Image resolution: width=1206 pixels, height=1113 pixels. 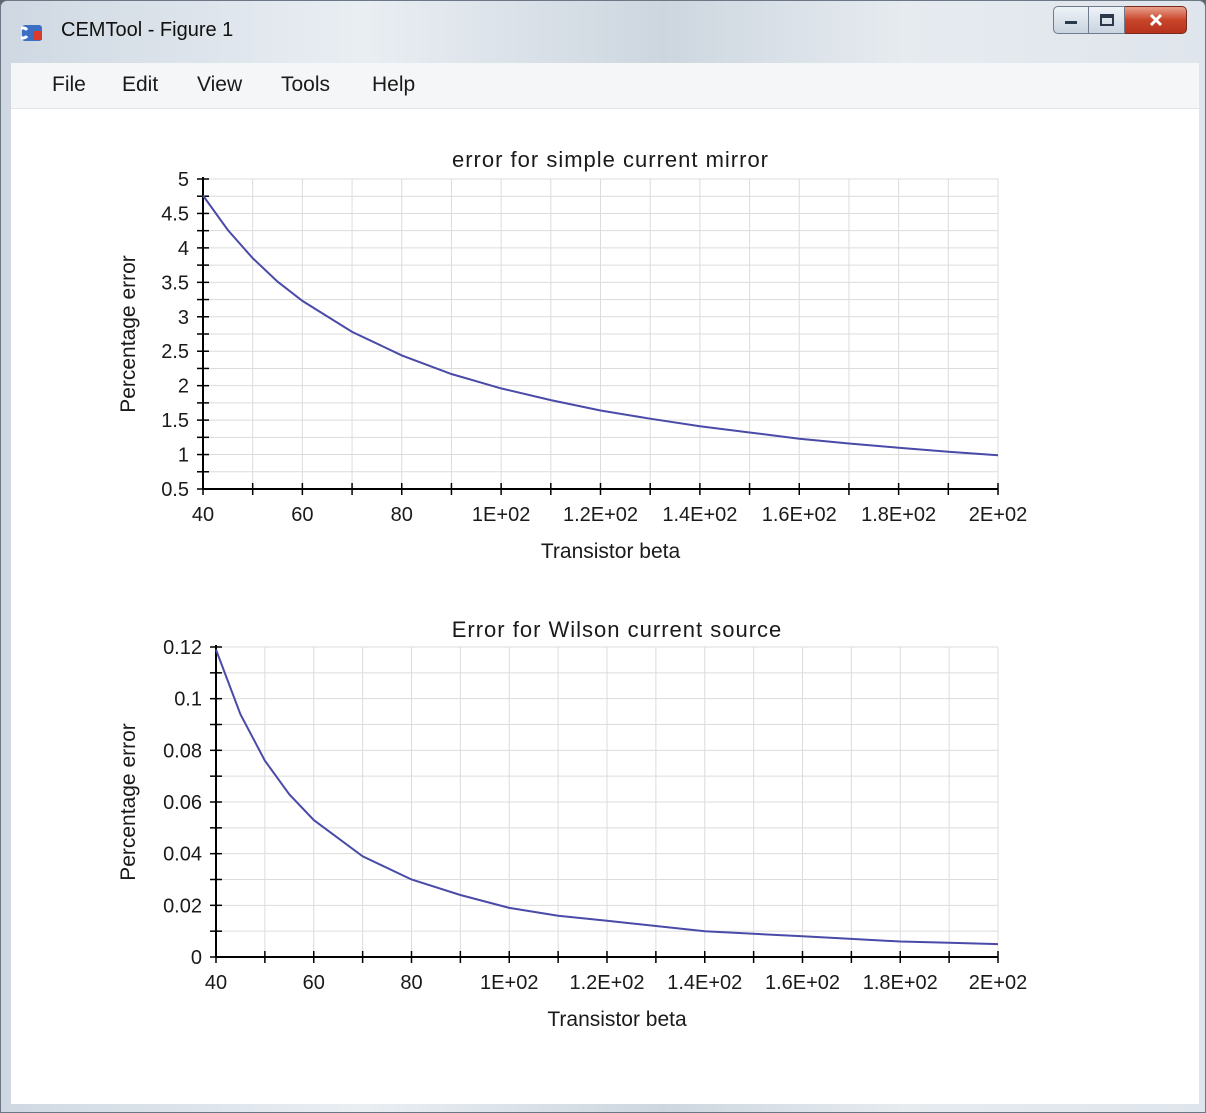 What do you see at coordinates (183, 387) in the screenshot?
I see `y-tick-label: 2` at bounding box center [183, 387].